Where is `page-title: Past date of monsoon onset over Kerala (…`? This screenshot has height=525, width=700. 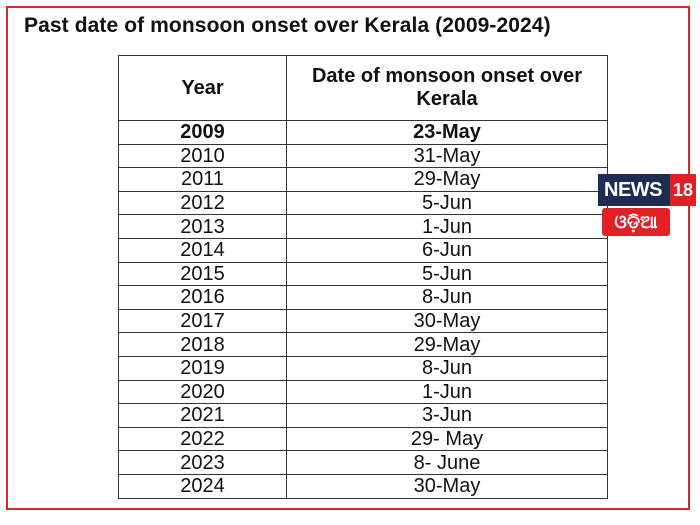 page-title: Past date of monsoon onset over Kerala (… is located at coordinates (287, 25).